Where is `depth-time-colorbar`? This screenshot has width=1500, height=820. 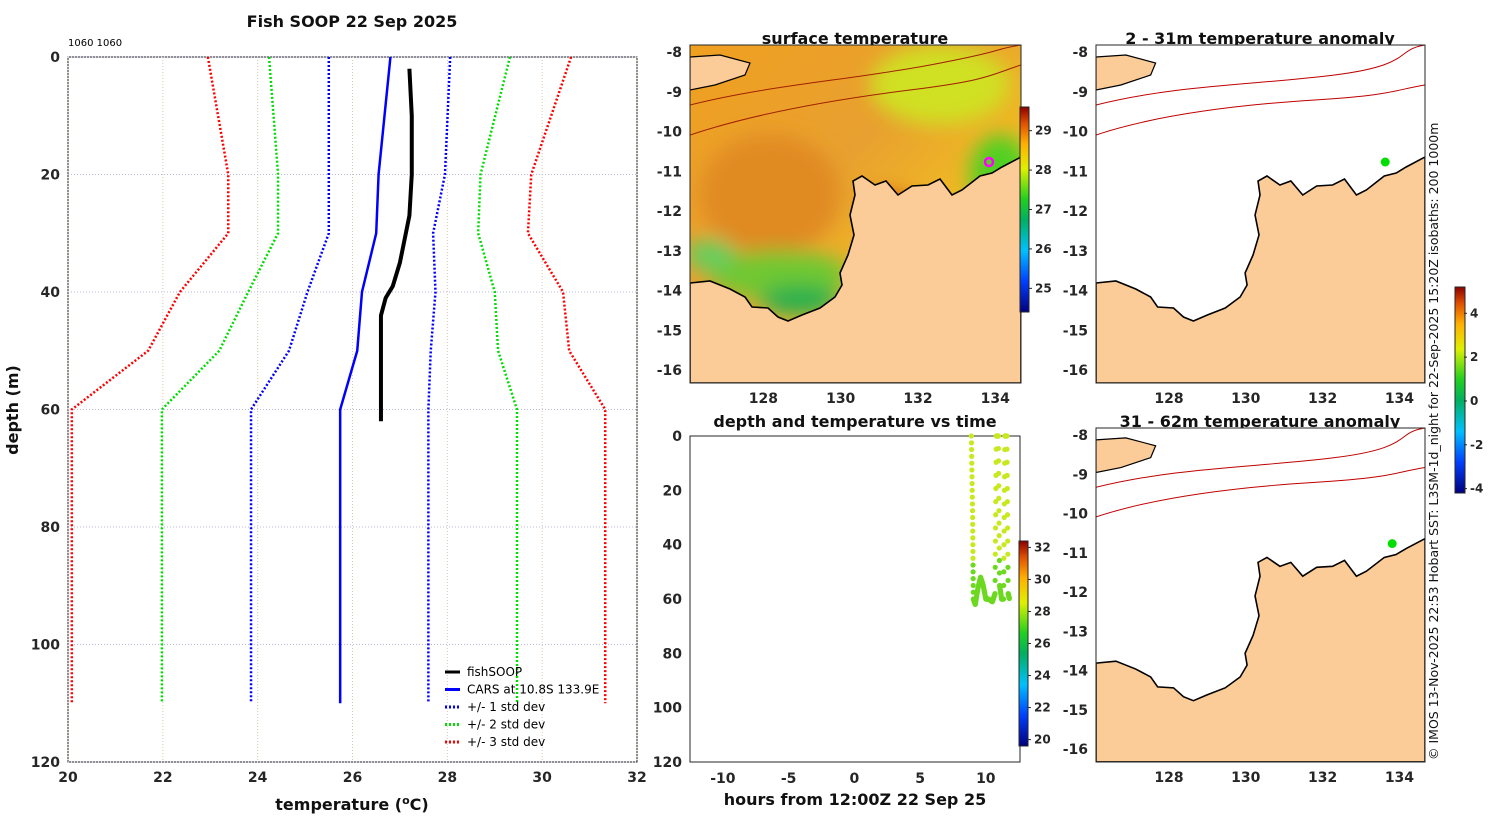 depth-time-colorbar is located at coordinates (1023, 643).